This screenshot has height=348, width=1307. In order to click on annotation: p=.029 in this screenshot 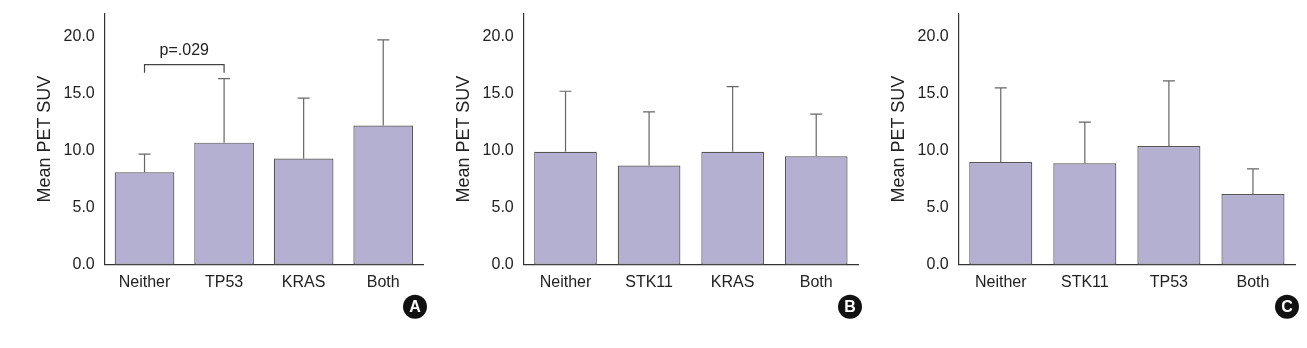, I will do `click(184, 50)`.